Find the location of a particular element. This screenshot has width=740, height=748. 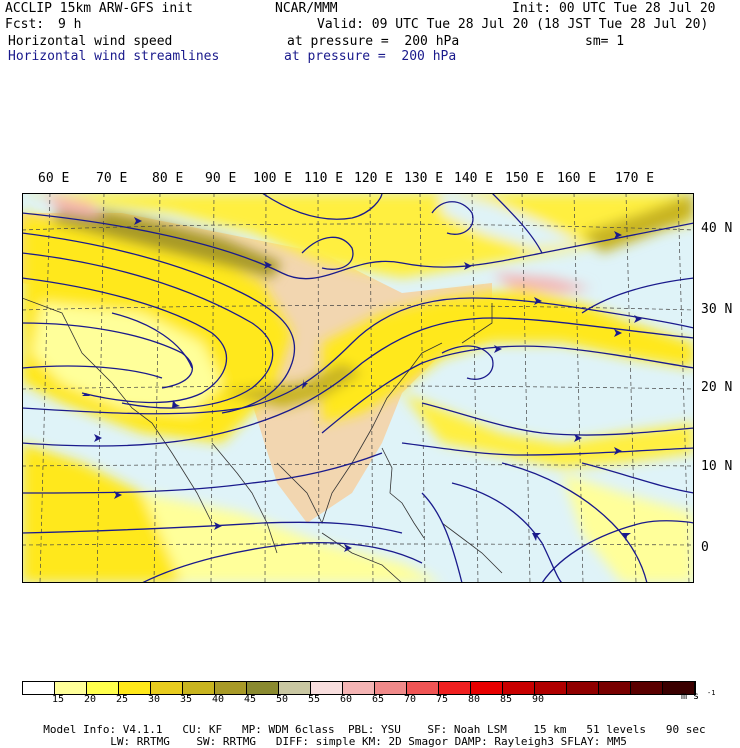

lon-label: 100 E is located at coordinates (273, 178).